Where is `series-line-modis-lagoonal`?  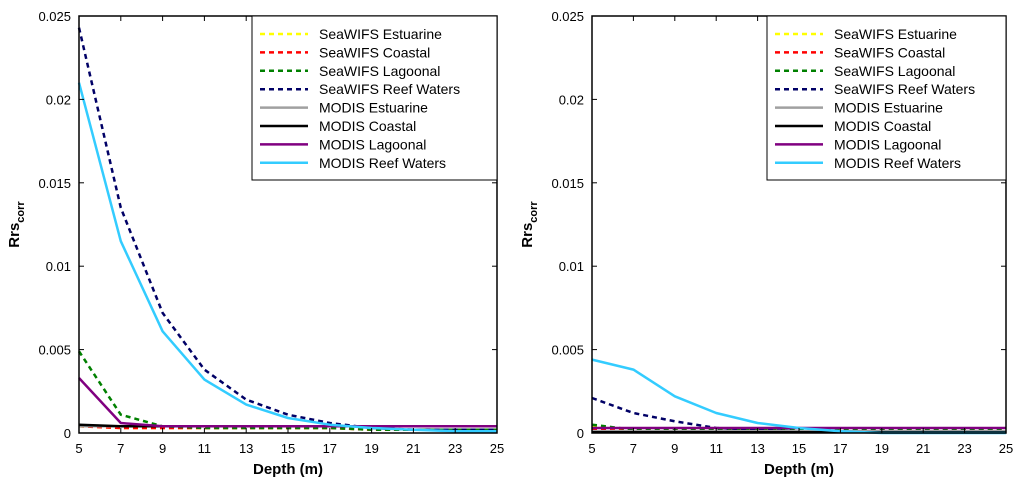 series-line-modis-lagoonal is located at coordinates (287, 402).